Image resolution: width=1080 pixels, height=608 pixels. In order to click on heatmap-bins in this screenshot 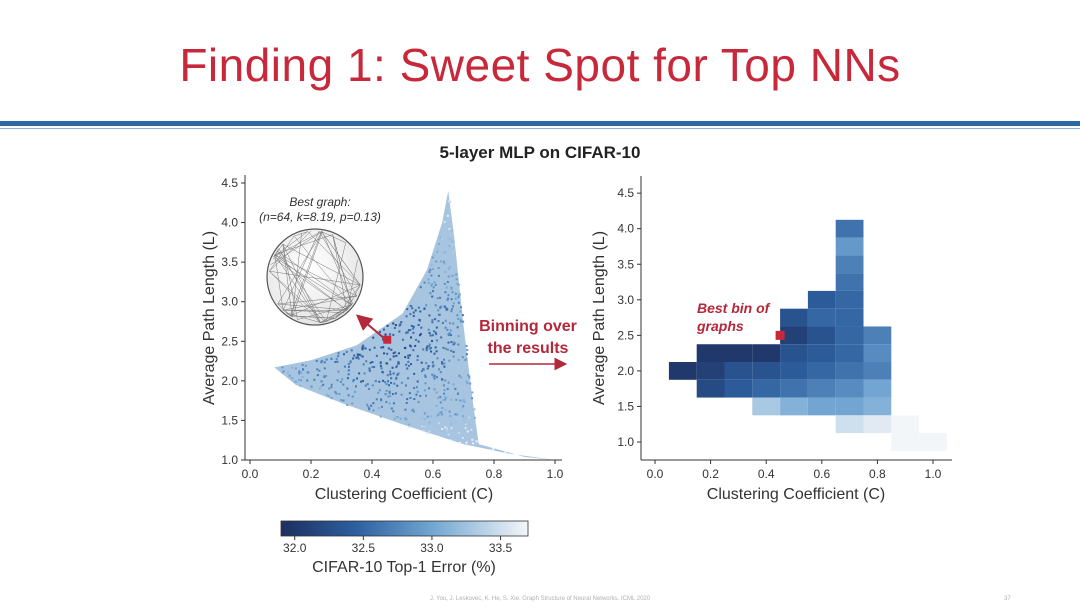, I will do `click(807, 335)`.